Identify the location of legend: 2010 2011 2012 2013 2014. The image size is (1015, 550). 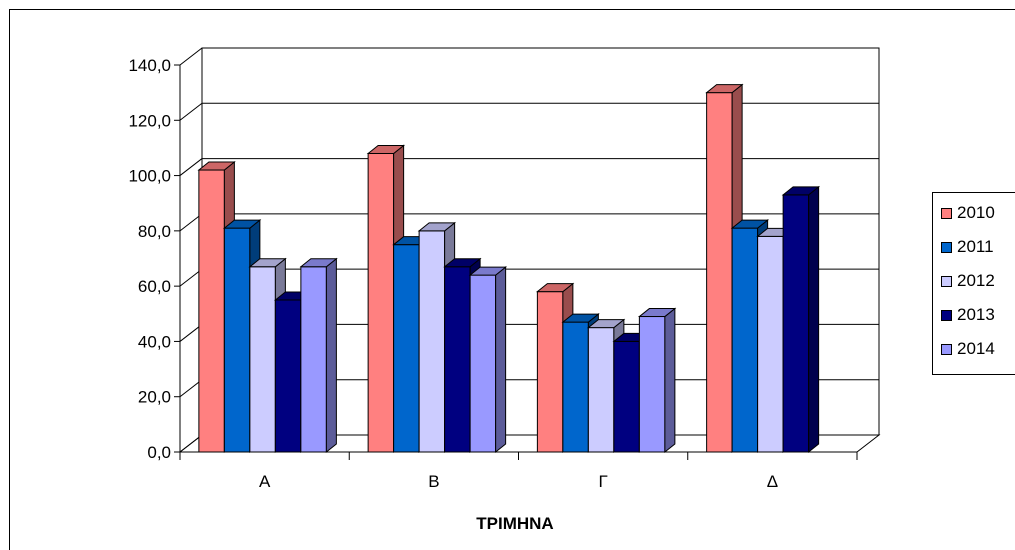
(973, 283).